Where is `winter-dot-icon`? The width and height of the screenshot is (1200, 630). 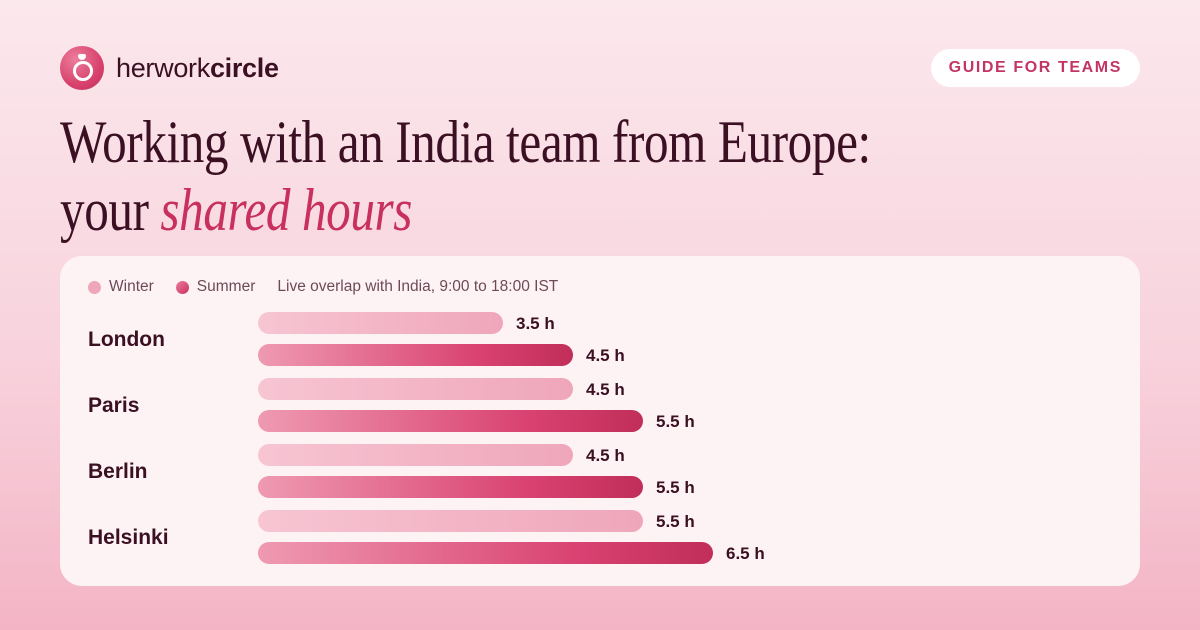
winter-dot-icon is located at coordinates (94, 287).